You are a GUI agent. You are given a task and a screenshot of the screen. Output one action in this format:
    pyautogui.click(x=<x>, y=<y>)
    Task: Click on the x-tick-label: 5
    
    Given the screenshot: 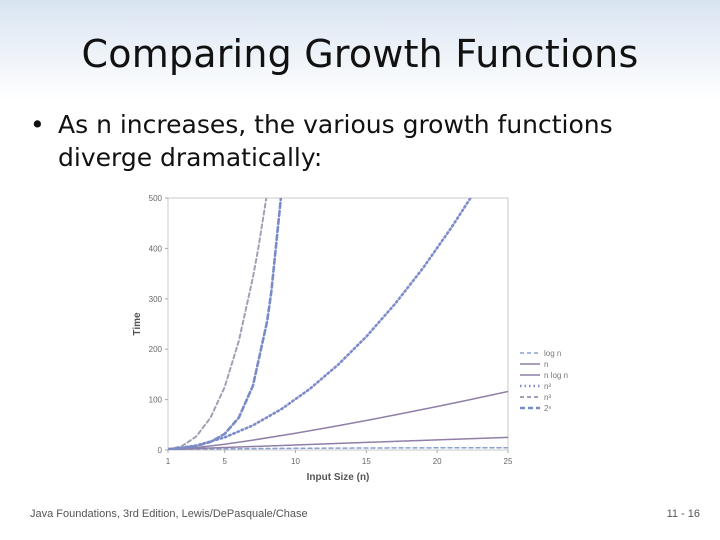 What is the action you would take?
    pyautogui.click(x=224, y=461)
    